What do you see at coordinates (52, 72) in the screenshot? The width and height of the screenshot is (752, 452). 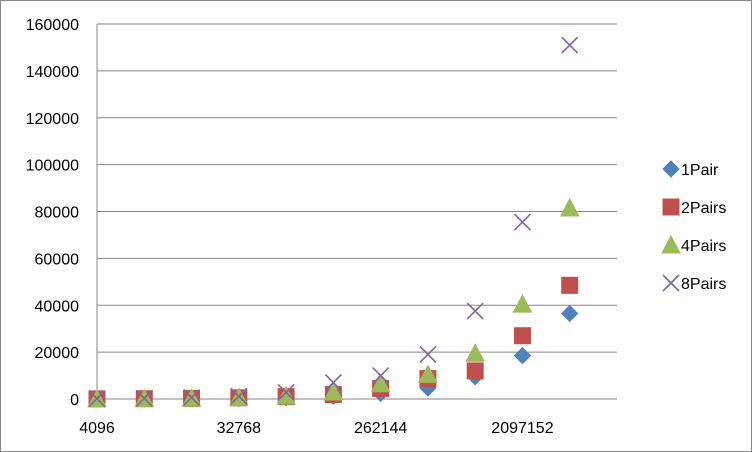 I see `y-tick-label: 140000` at bounding box center [52, 72].